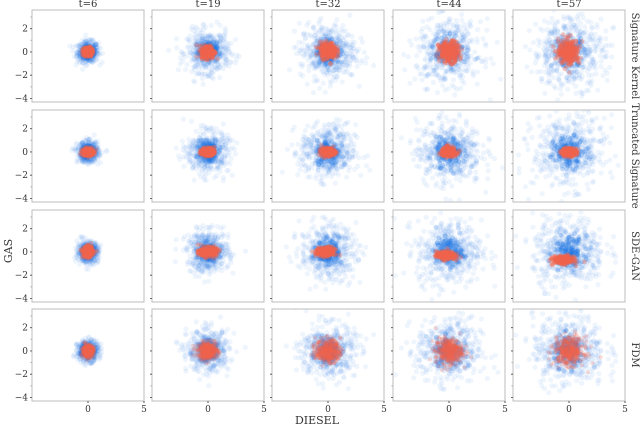 This screenshot has width=640, height=427. What do you see at coordinates (569, 51) in the screenshot?
I see `panel-points` at bounding box center [569, 51].